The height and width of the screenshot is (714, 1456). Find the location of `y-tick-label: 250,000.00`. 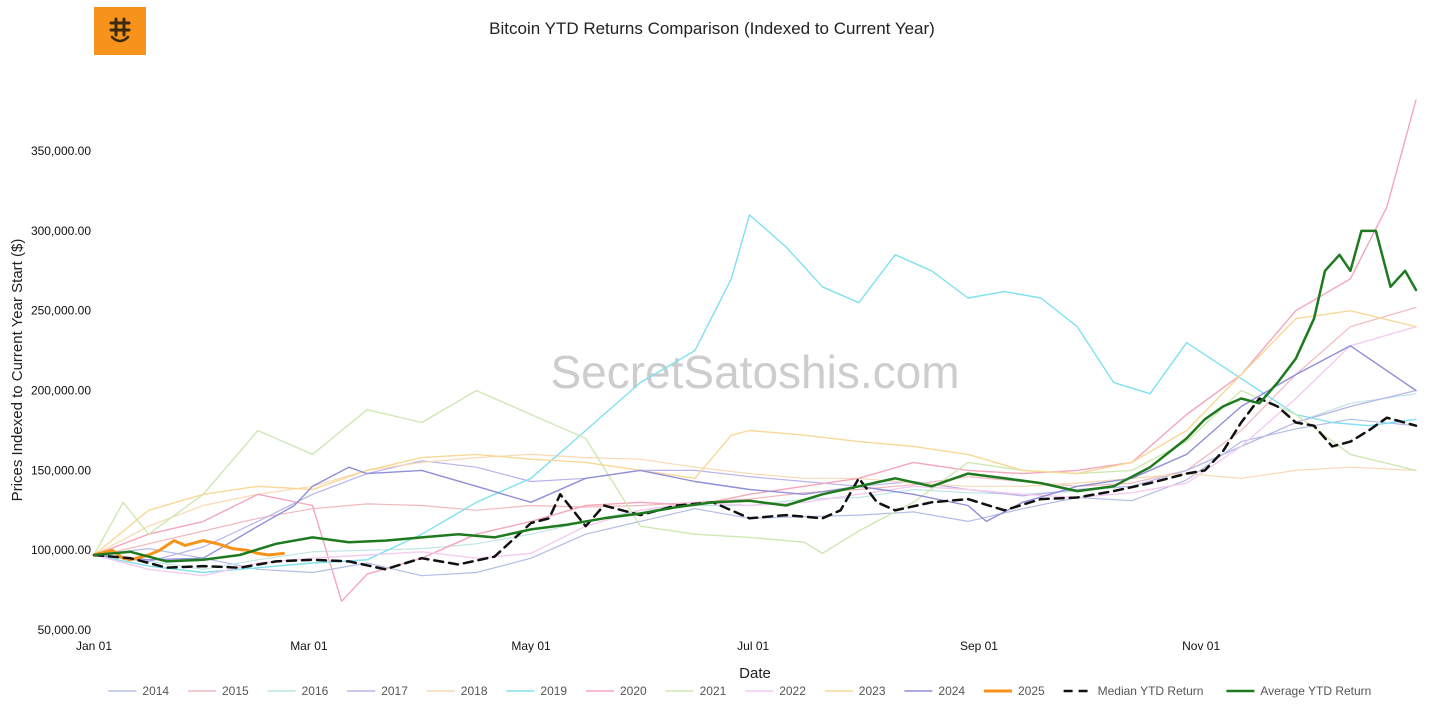

y-tick-label: 250,000.00 is located at coordinates (61, 311).